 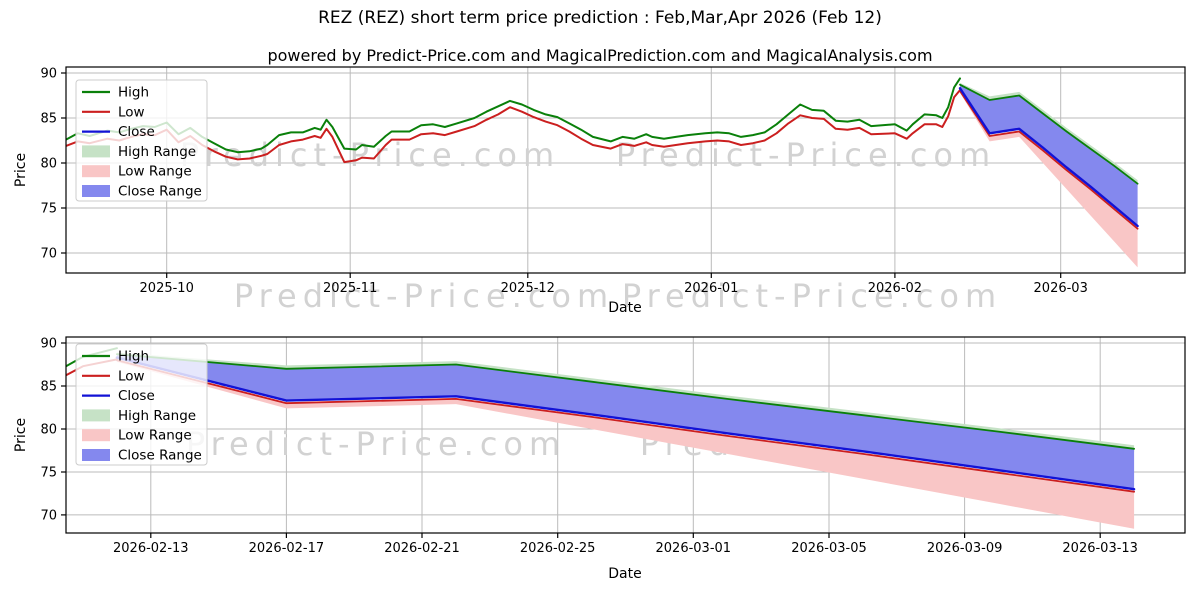 I want to click on close-prediction-line, so click(x=1048, y=157).